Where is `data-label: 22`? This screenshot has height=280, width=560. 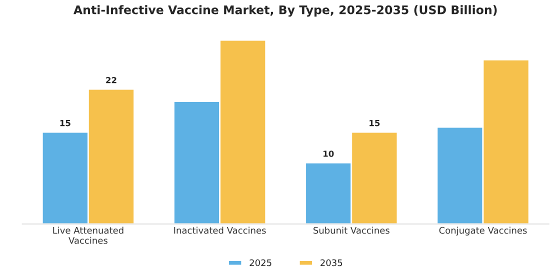 data-label: 22 is located at coordinates (111, 80).